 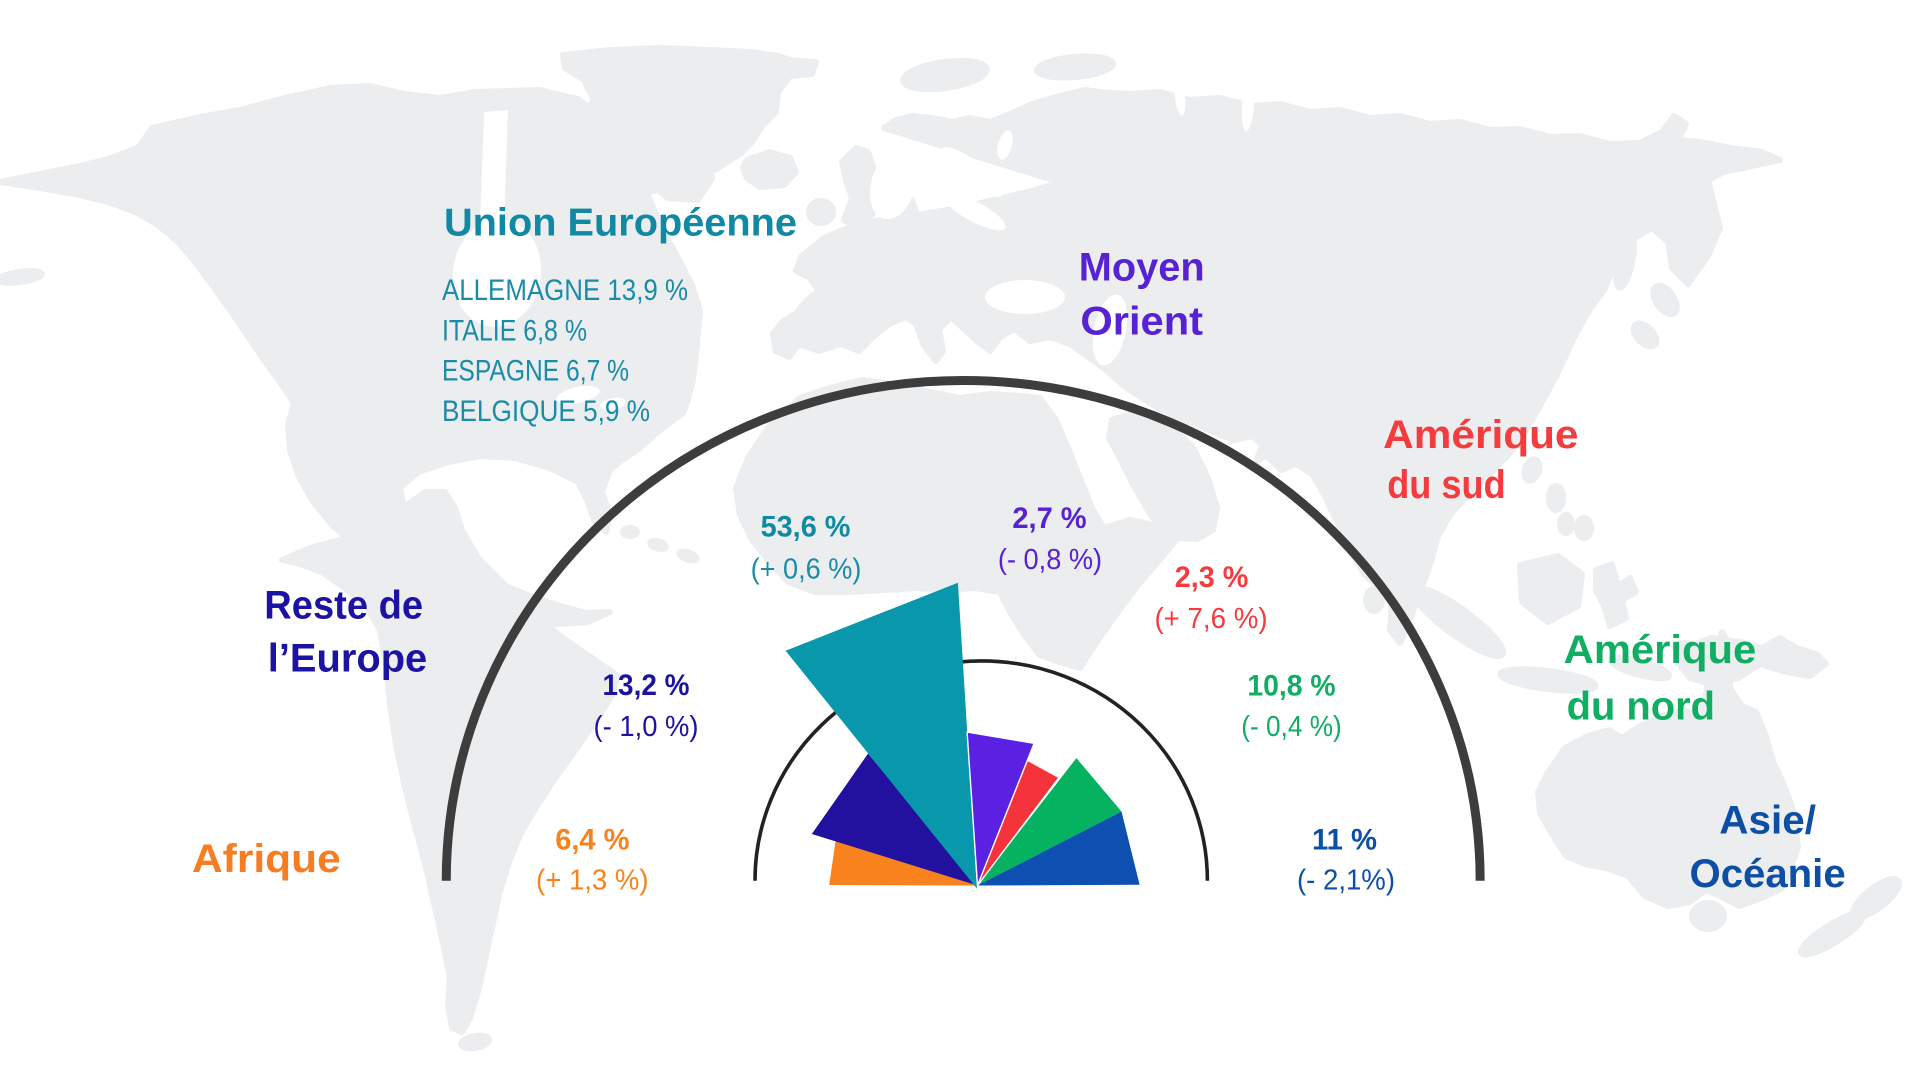 What do you see at coordinates (620, 223) in the screenshot?
I see `svg-text: Union Européenne` at bounding box center [620, 223].